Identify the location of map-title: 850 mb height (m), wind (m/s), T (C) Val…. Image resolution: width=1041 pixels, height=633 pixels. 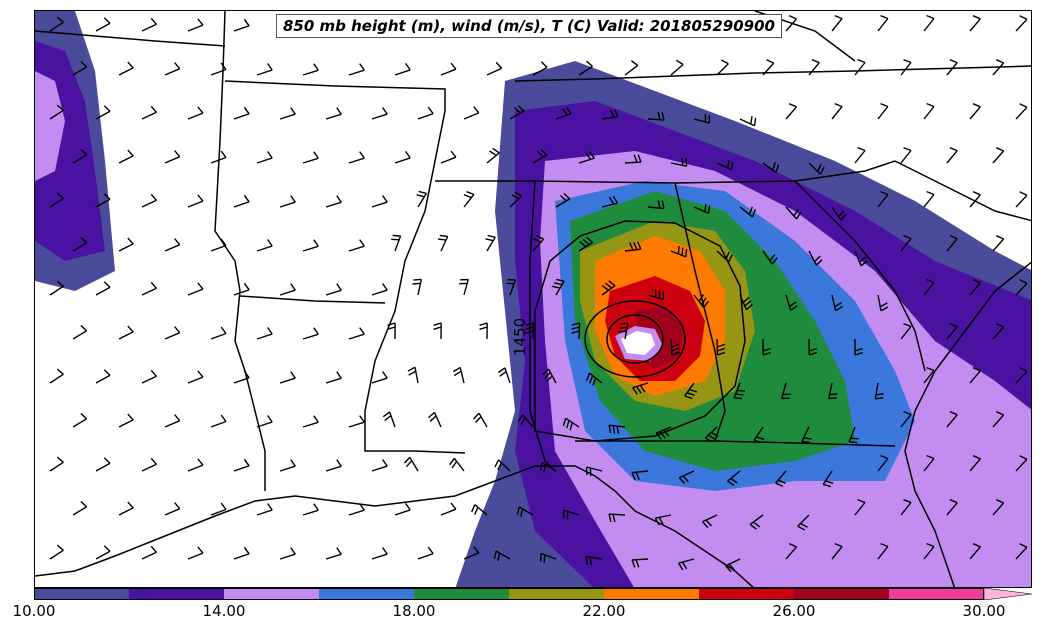
(529, 26).